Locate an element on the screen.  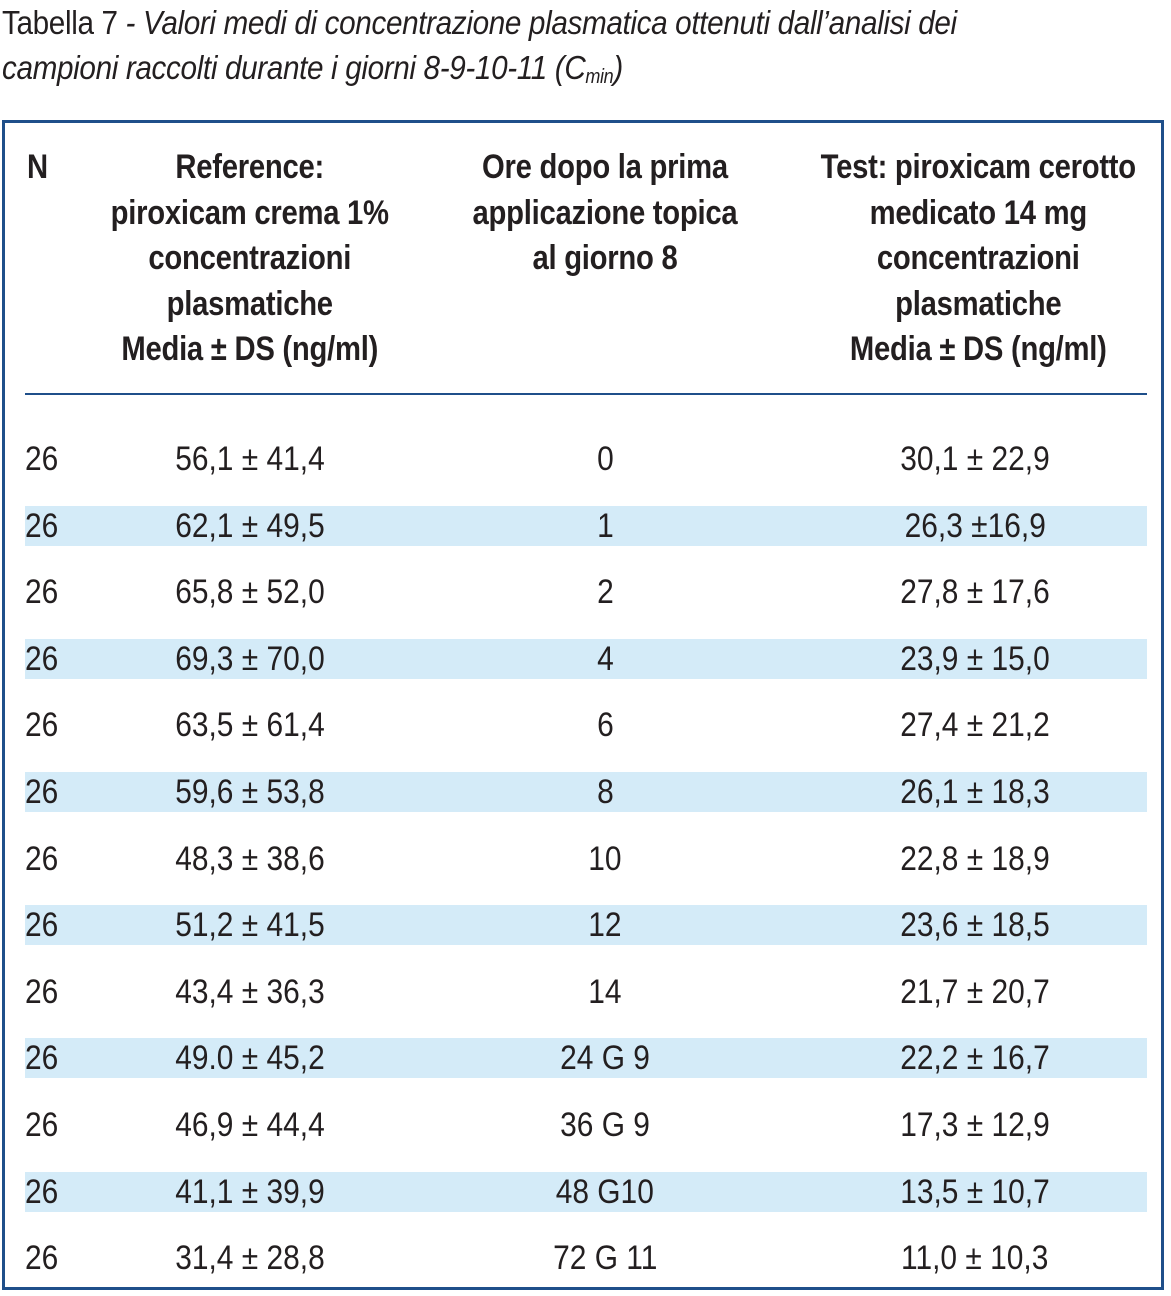
cell-test-text: 13,5 ± 10,7 is located at coordinates (975, 1191).